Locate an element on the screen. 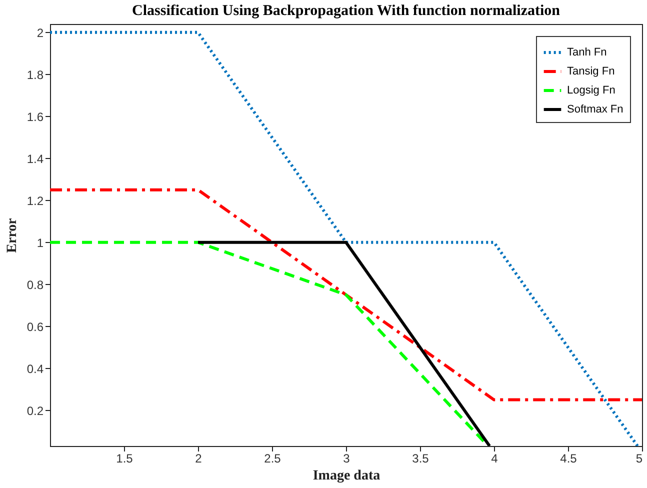 The image size is (647, 488). x-tick-label: 4.5 is located at coordinates (569, 459).